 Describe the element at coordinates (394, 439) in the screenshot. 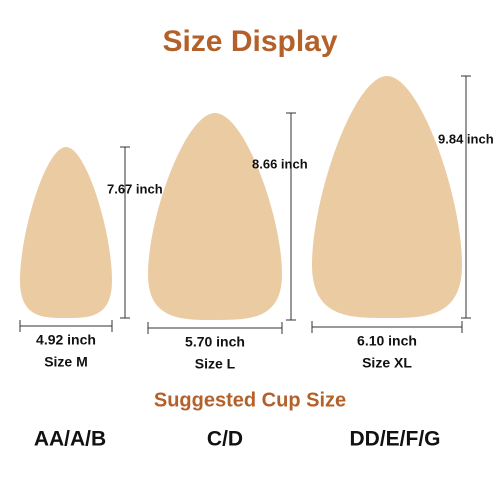

I see `cup-size: DD/E/F/G` at that location.